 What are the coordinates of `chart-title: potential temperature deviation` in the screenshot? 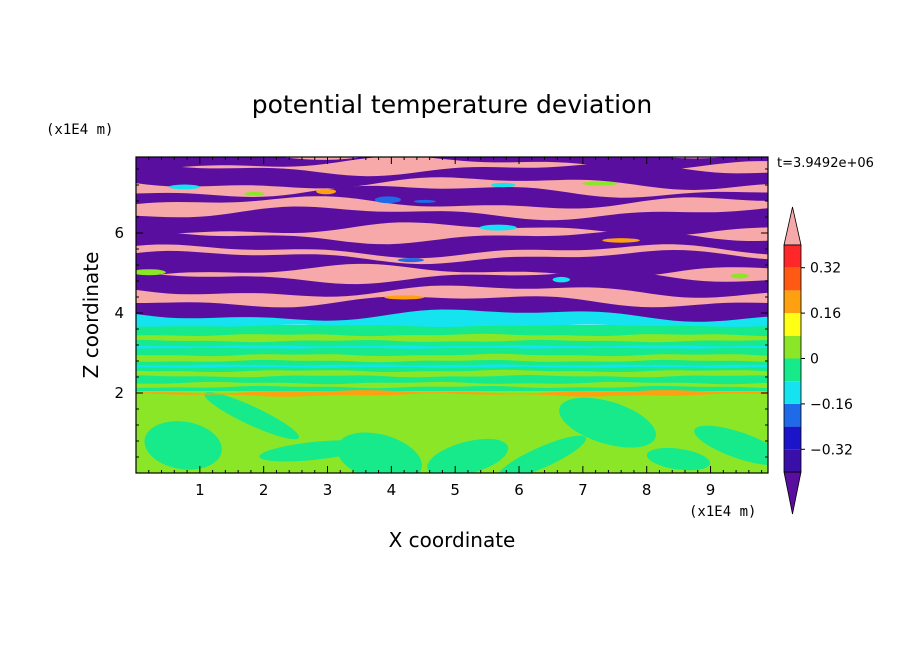 It's located at (452, 104).